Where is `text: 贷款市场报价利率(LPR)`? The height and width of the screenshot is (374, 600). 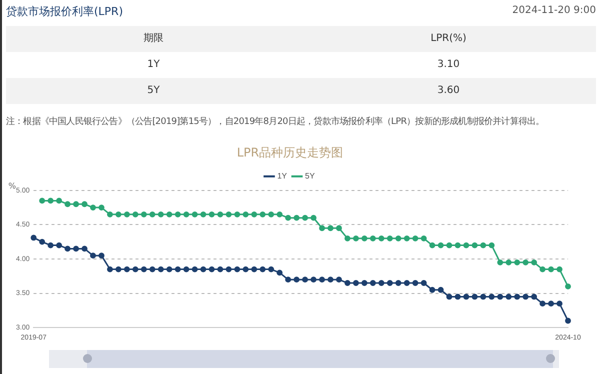
text: 贷款市场报价利率(LPR) is located at coordinates (64, 11).